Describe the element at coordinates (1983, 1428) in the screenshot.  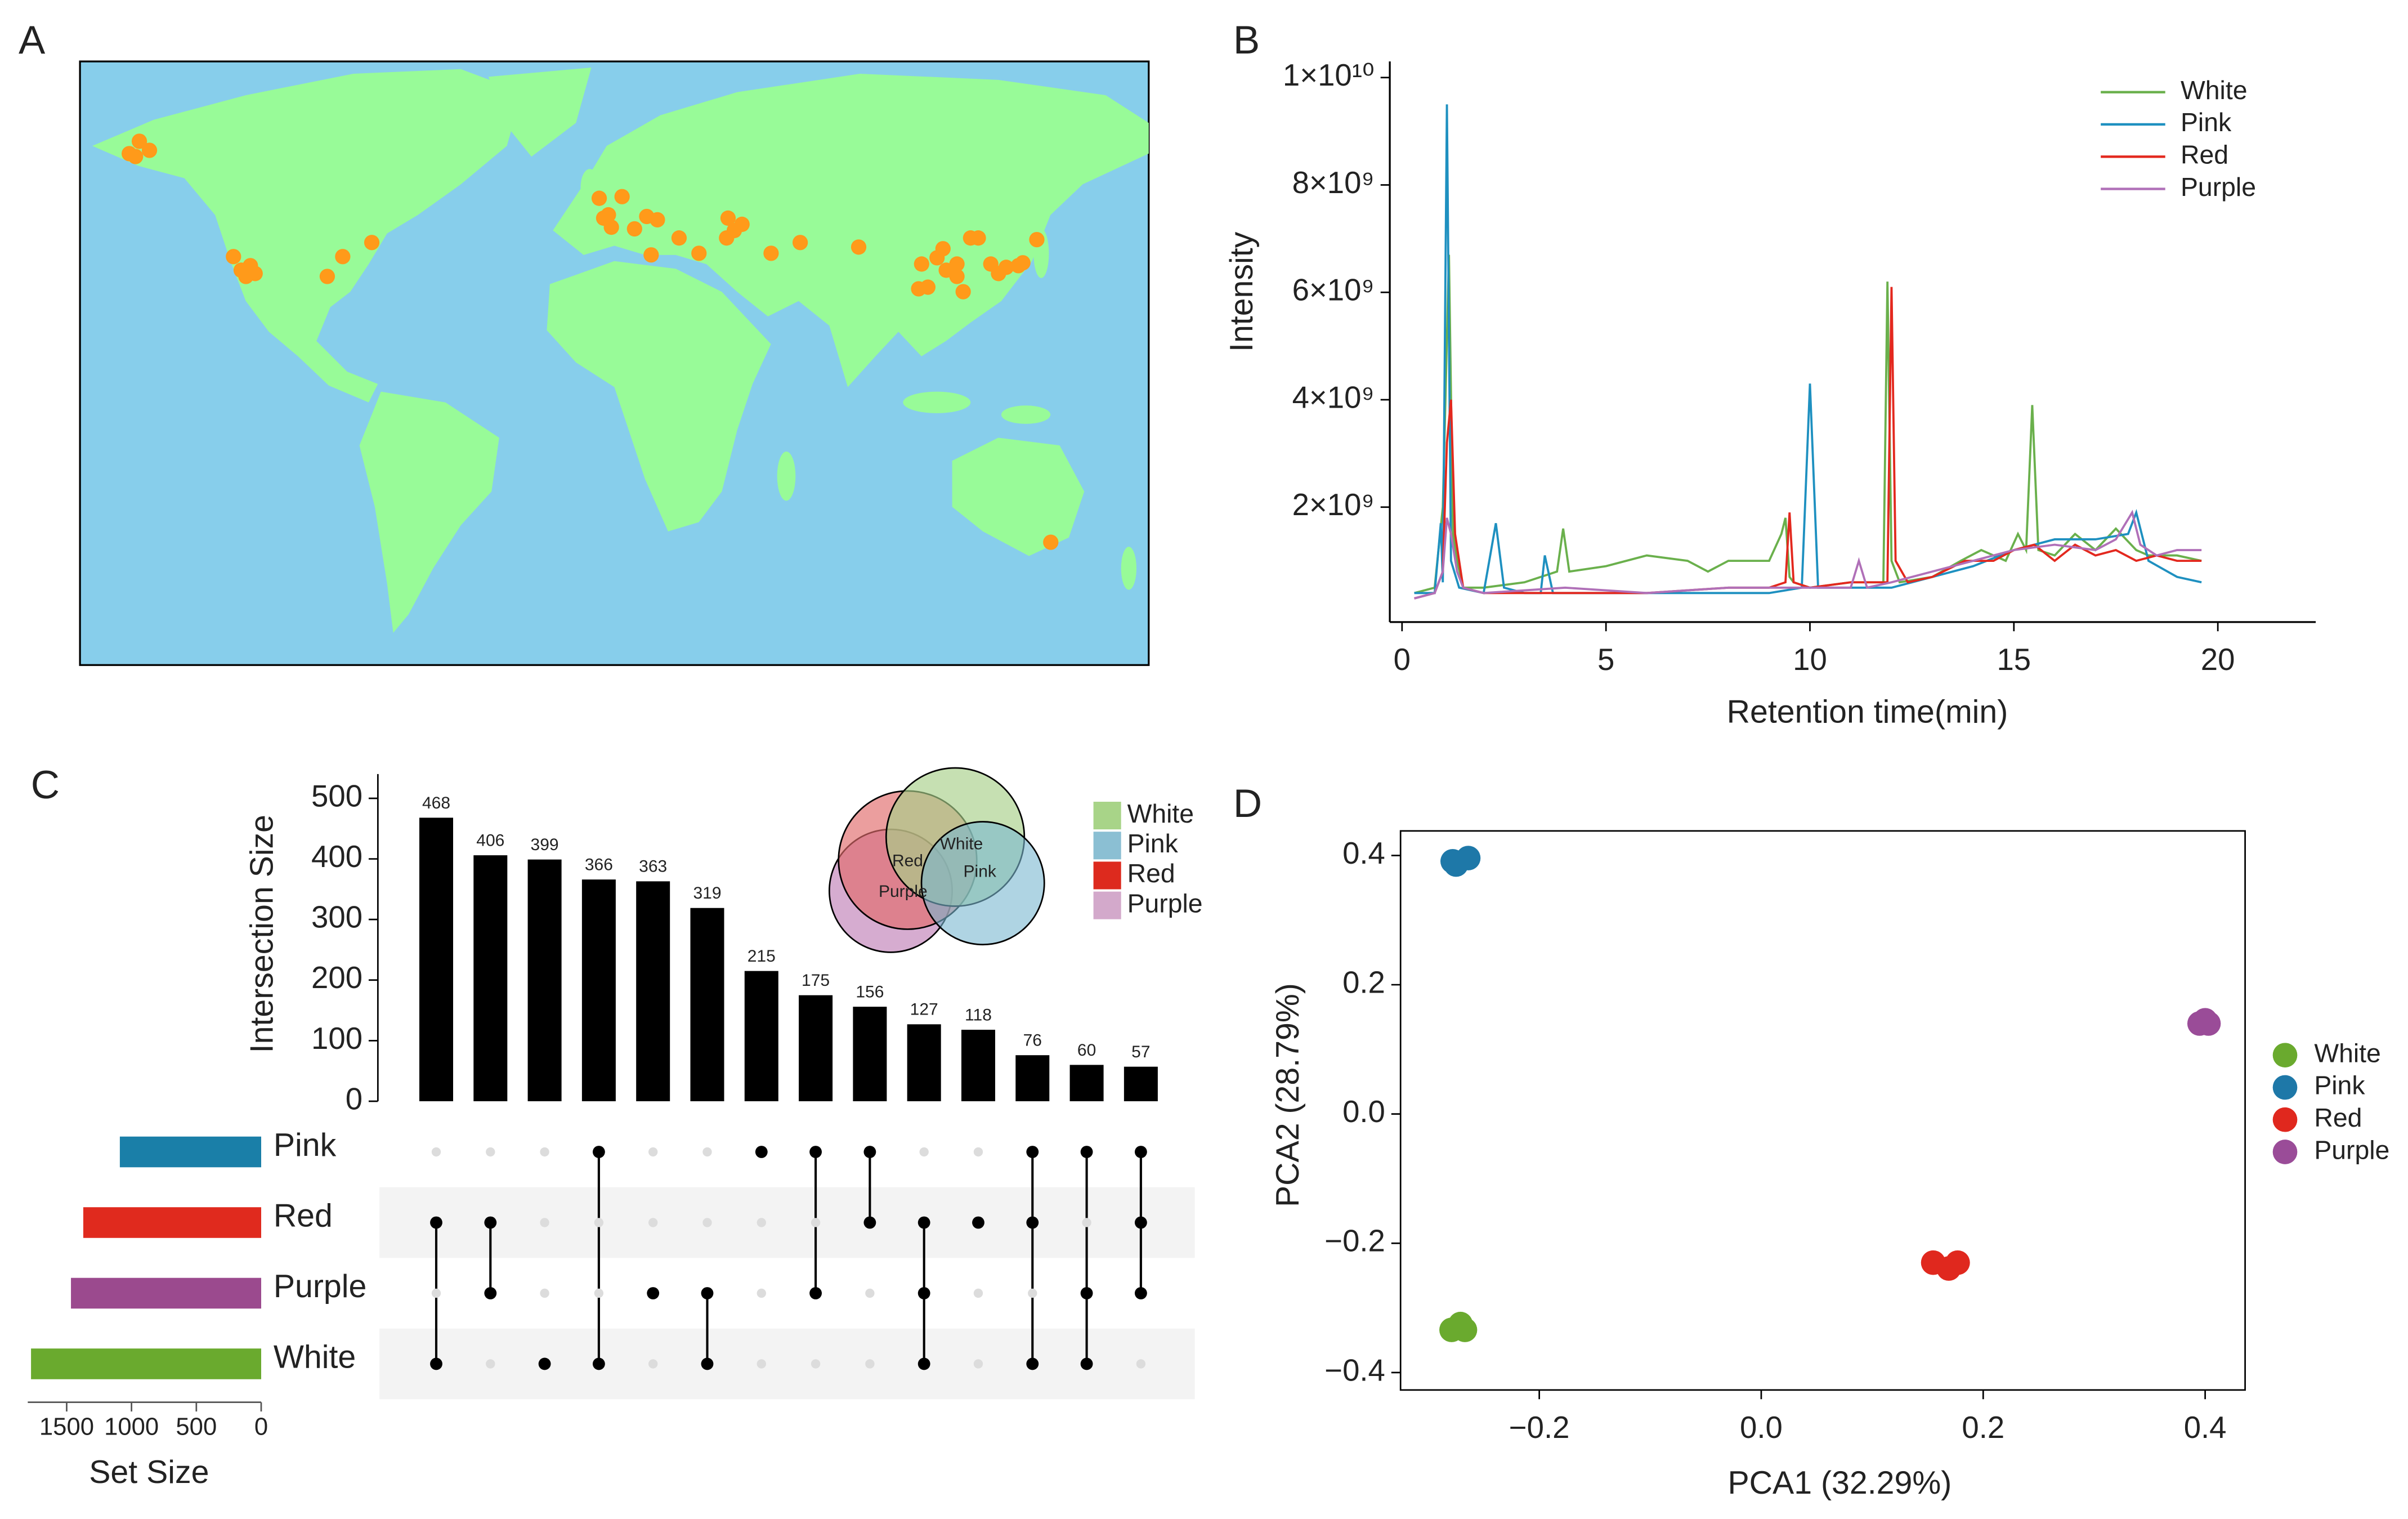
I see `x-tick-label: 0.2` at that location.